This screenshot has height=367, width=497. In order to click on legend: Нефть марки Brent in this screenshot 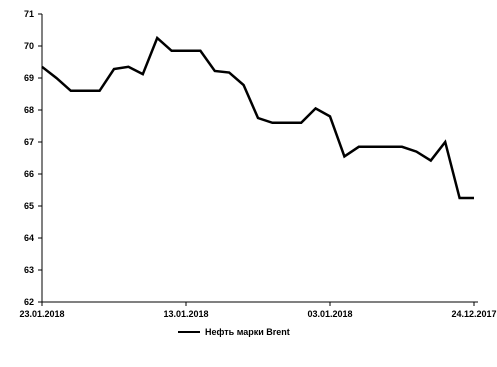, I will do `click(234, 332)`.